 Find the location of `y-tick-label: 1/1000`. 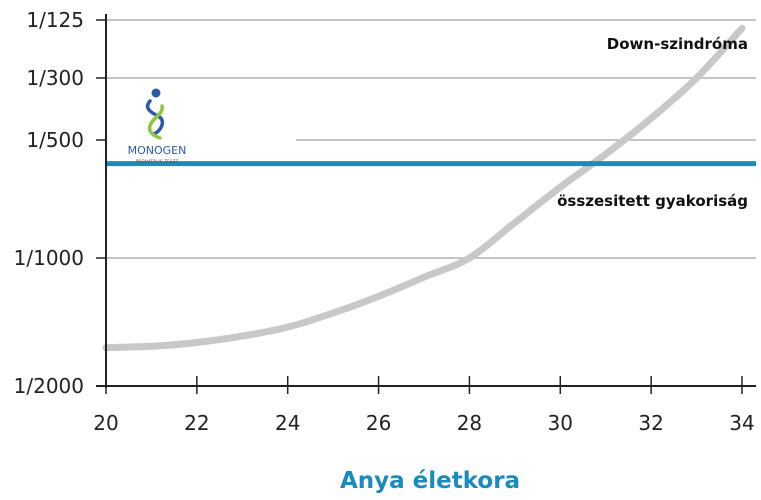

y-tick-label: 1/1000 is located at coordinates (49, 258).